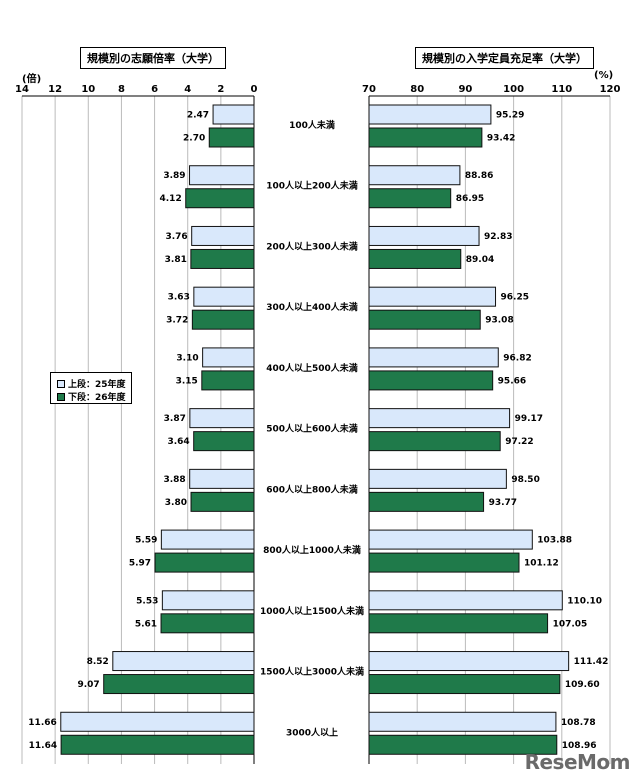  I want to click on legend-item-2013: 上段：25年度, so click(91, 383).